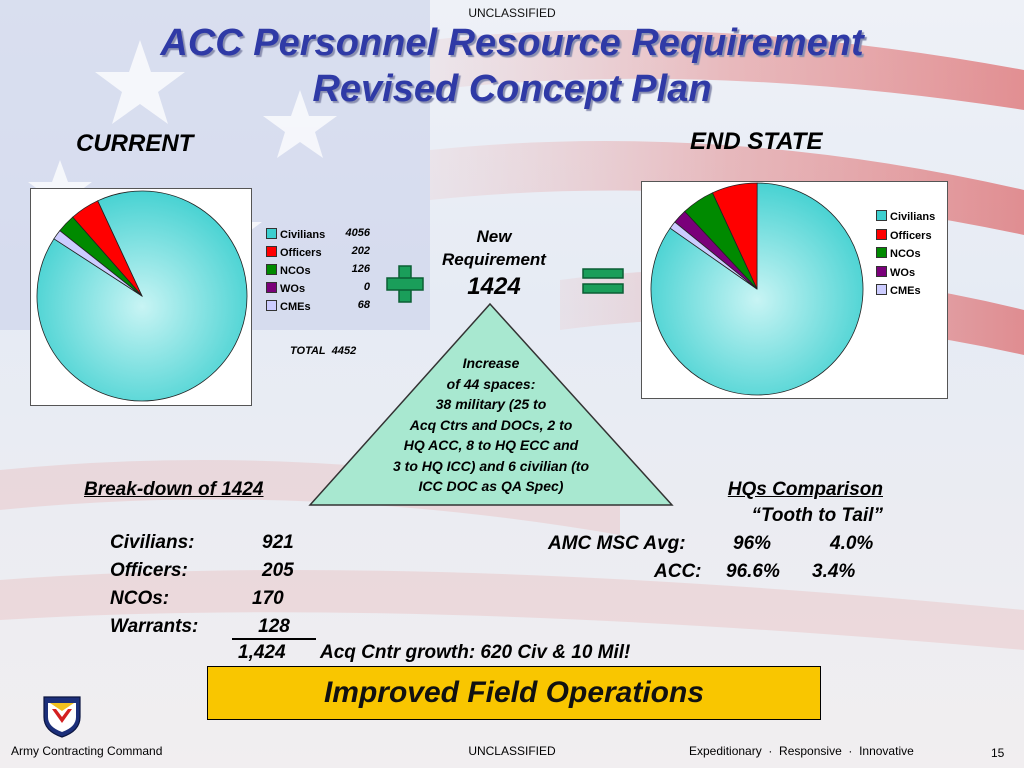 The height and width of the screenshot is (768, 1024). I want to click on growth-note: Acq Cntr growth: 620 Civ & 10 Mil!, so click(475, 652).